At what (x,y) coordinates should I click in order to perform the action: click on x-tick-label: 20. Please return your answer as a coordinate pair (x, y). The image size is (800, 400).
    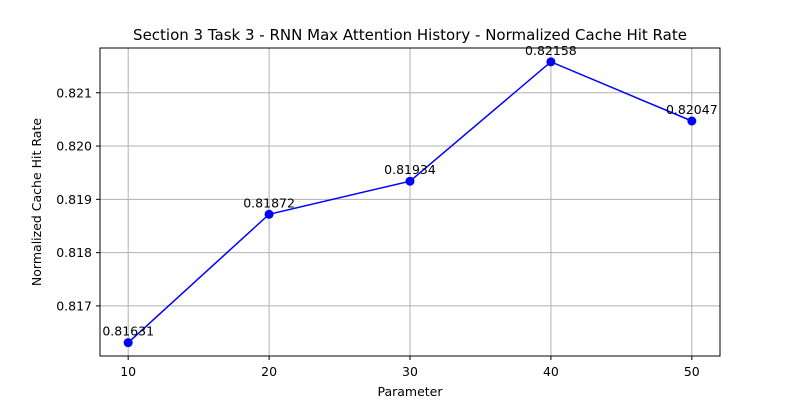
    Looking at the image, I should click on (269, 371).